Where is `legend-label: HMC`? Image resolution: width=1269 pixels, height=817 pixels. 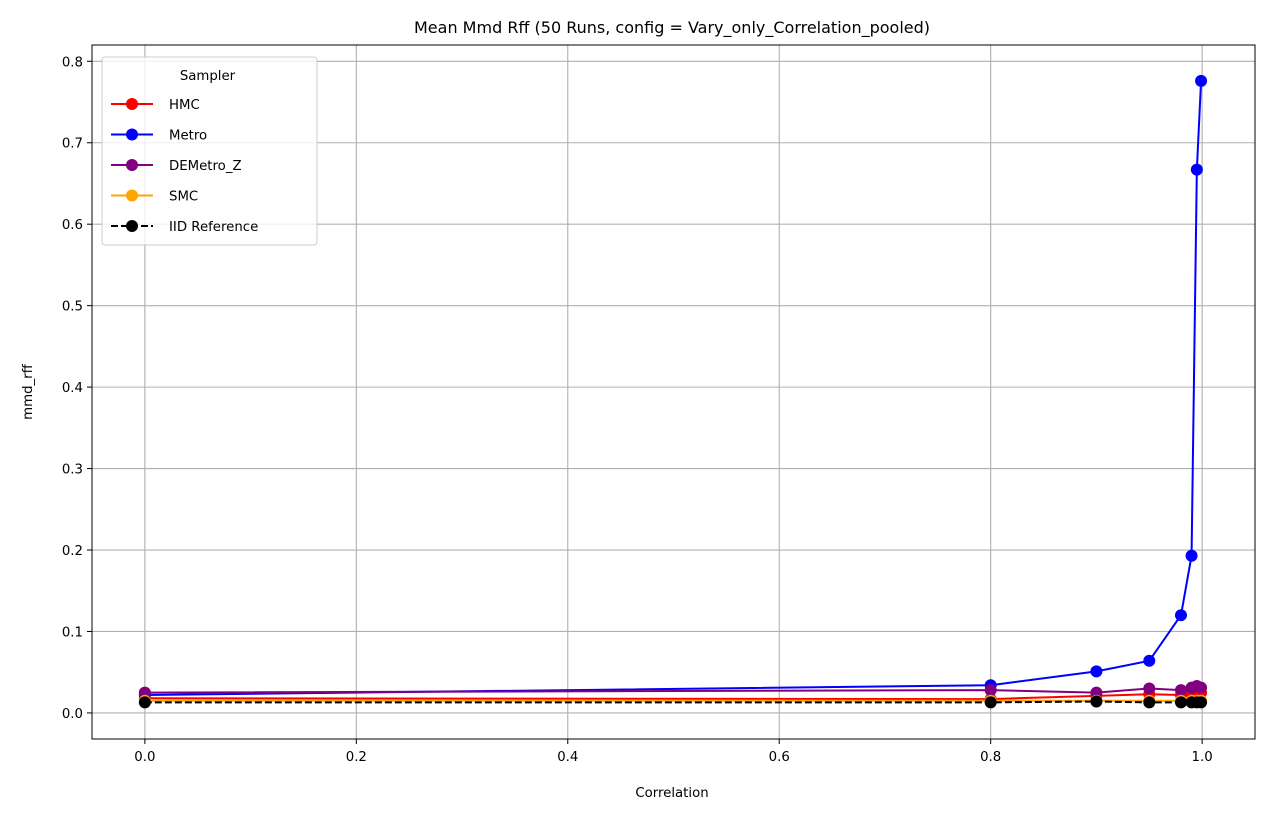
legend-label: HMC is located at coordinates (184, 105).